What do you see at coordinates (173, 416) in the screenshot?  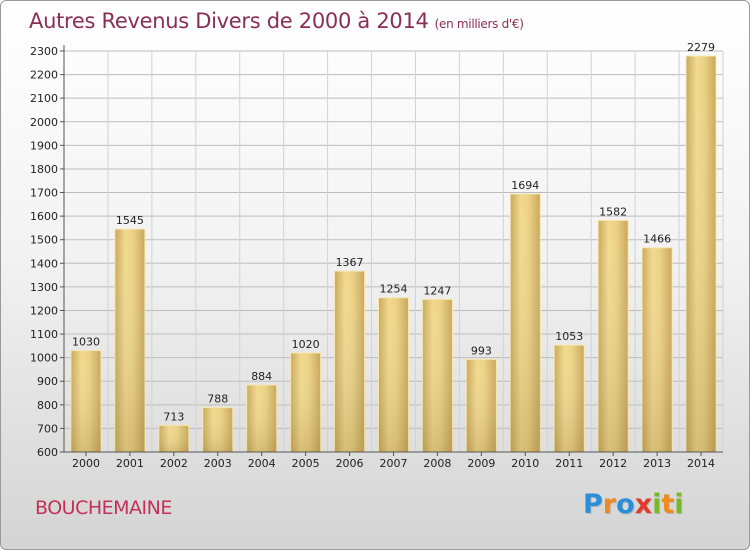 I see `bar-value-label: 713` at bounding box center [173, 416].